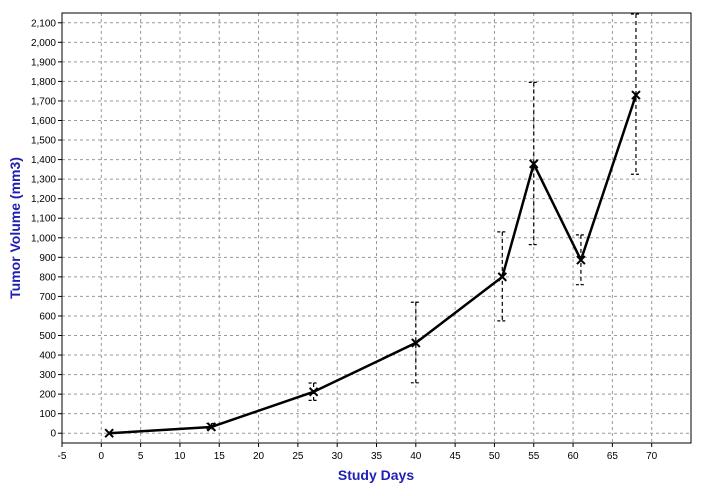 The height and width of the screenshot is (496, 701). I want to click on x-tick-label: 65, so click(613, 456).